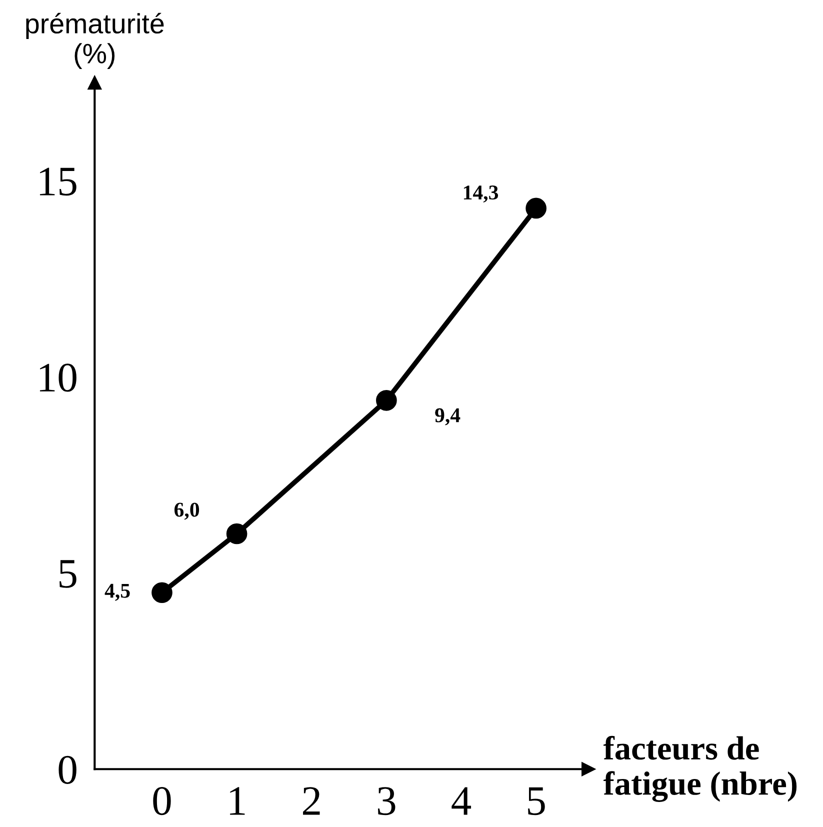  Describe the element at coordinates (462, 801) in the screenshot. I see `x-tick-label: 4` at that location.